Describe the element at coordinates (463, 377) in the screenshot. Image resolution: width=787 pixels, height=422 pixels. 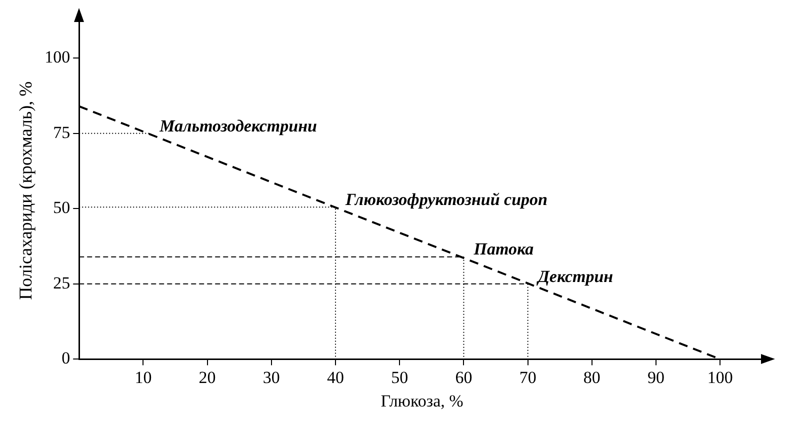
I see `x-tick-label: 60` at that location.